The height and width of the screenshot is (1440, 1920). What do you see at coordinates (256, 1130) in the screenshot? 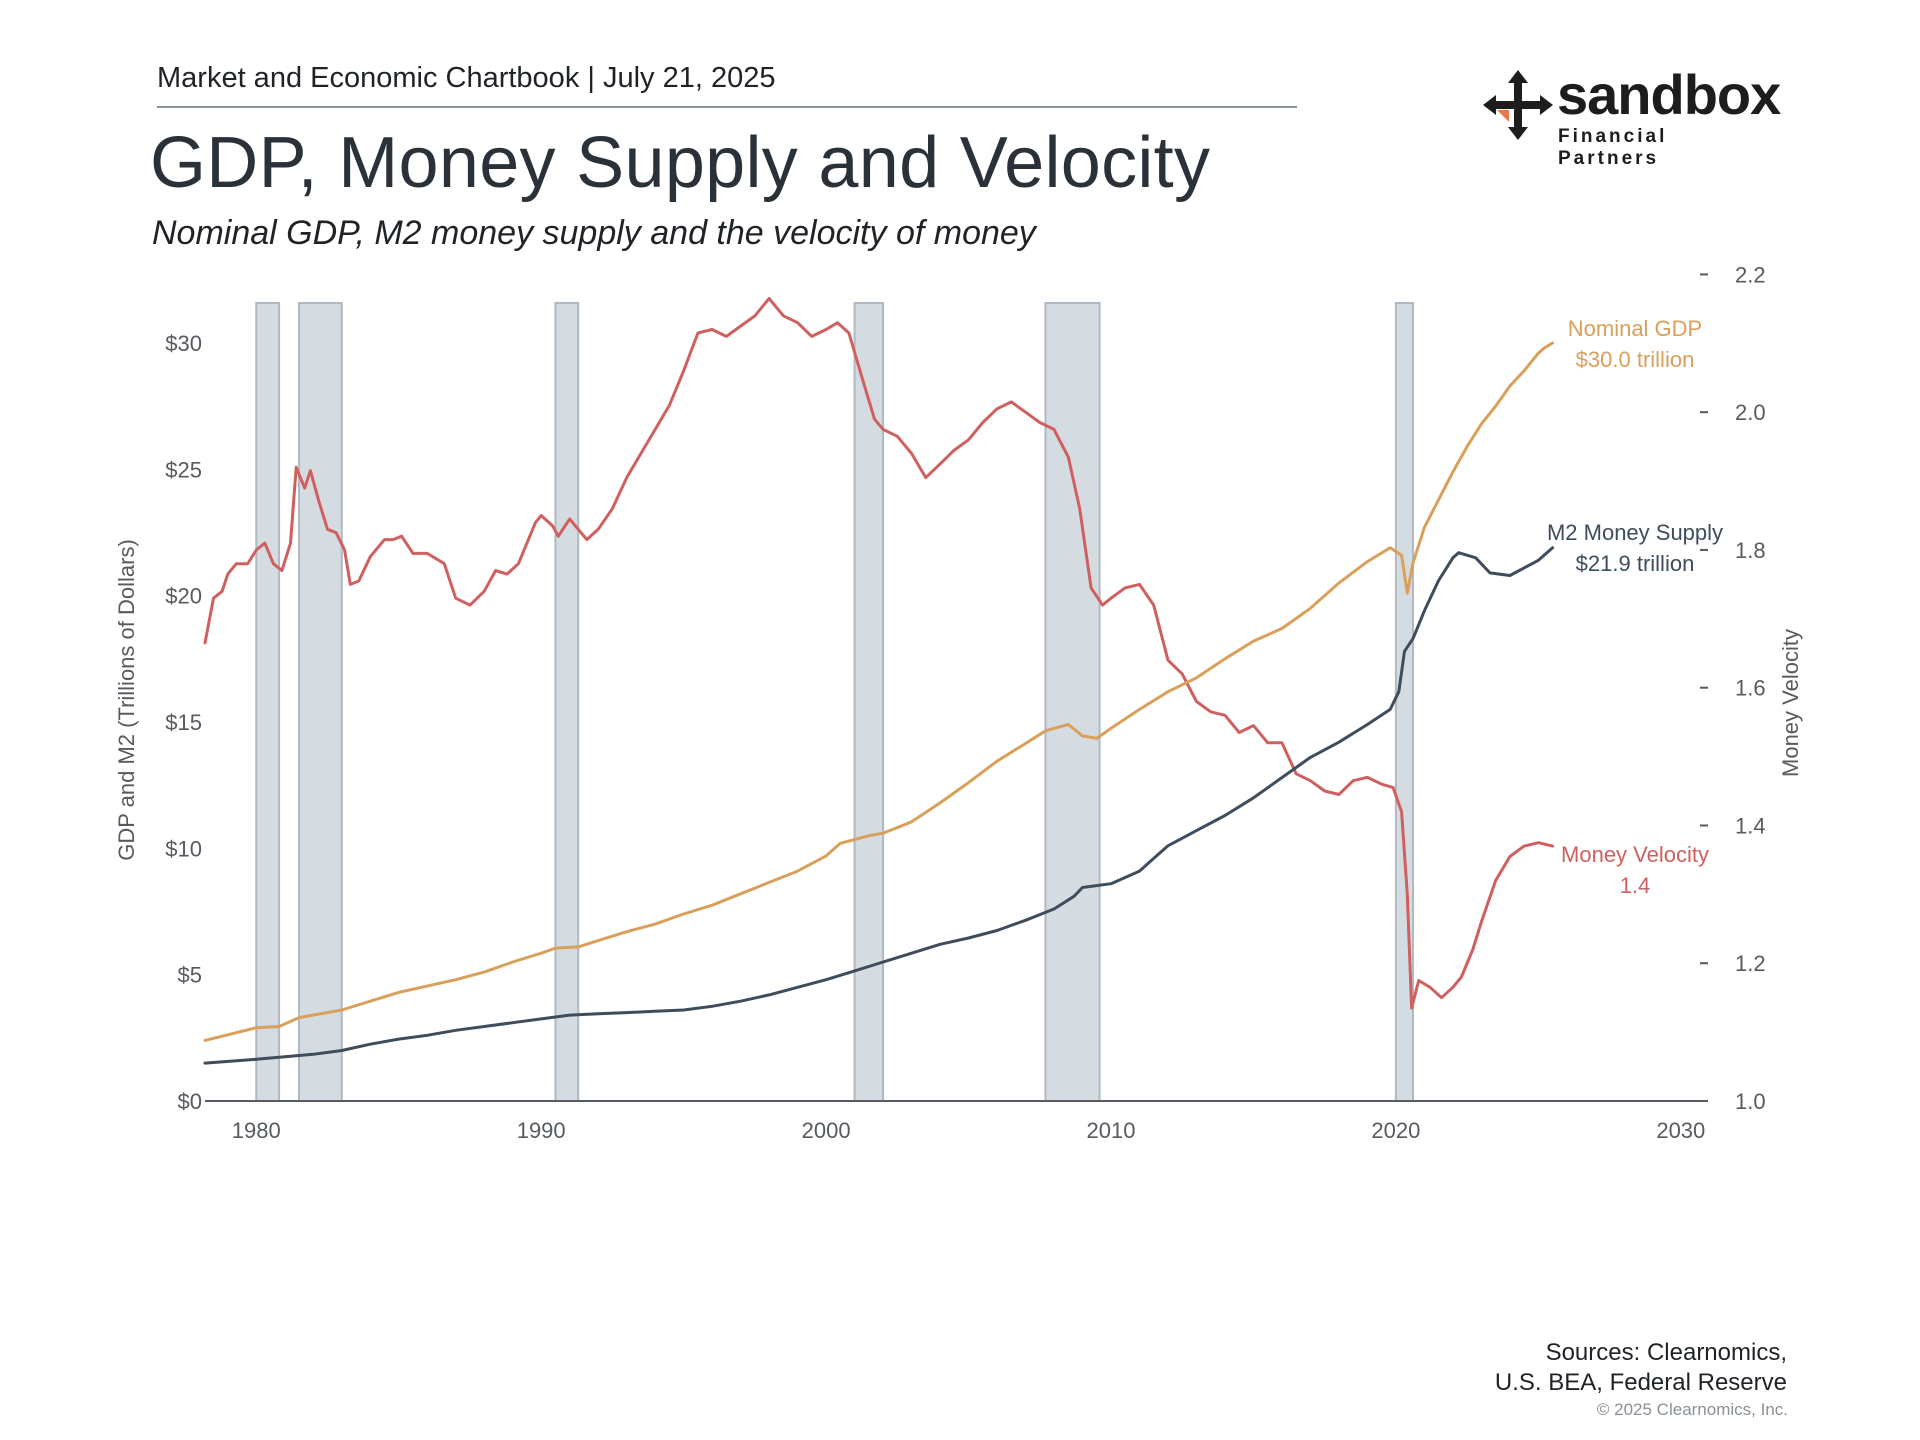
I see `x-tick-label: 1980` at bounding box center [256, 1130].